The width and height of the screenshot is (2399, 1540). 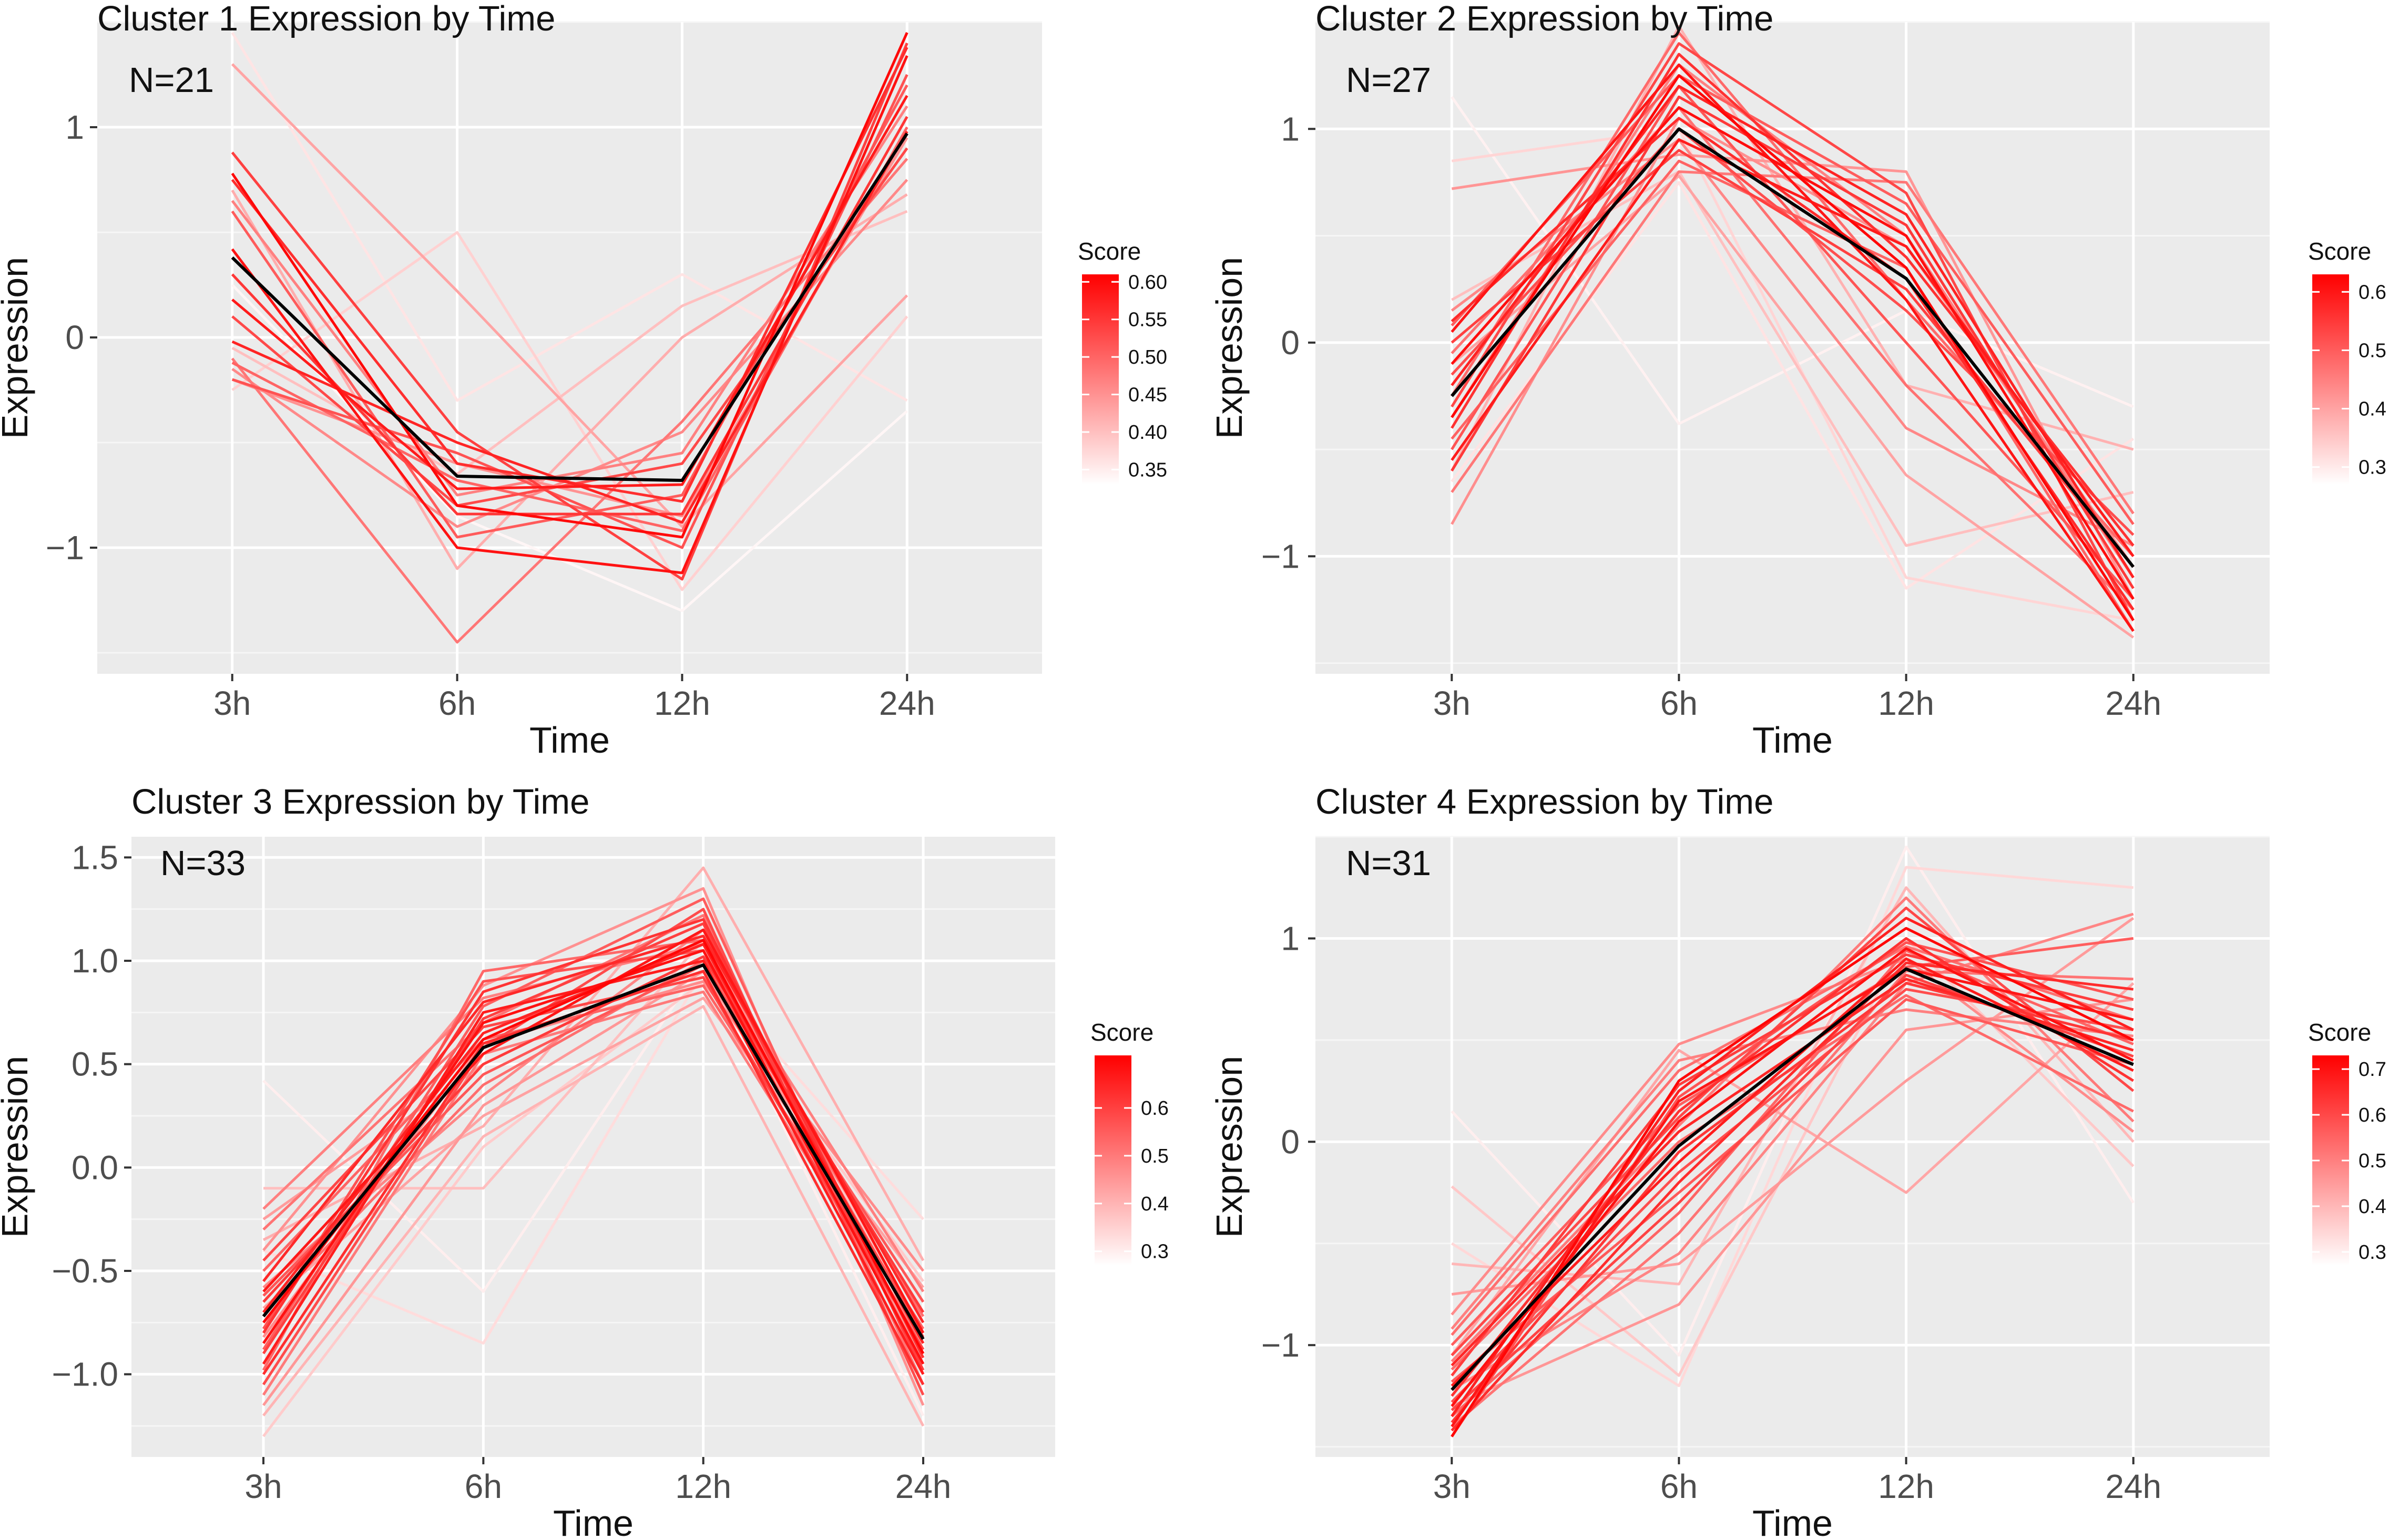 What do you see at coordinates (2372, 1070) in the screenshot?
I see `legend-tick-label: 0.7` at bounding box center [2372, 1070].